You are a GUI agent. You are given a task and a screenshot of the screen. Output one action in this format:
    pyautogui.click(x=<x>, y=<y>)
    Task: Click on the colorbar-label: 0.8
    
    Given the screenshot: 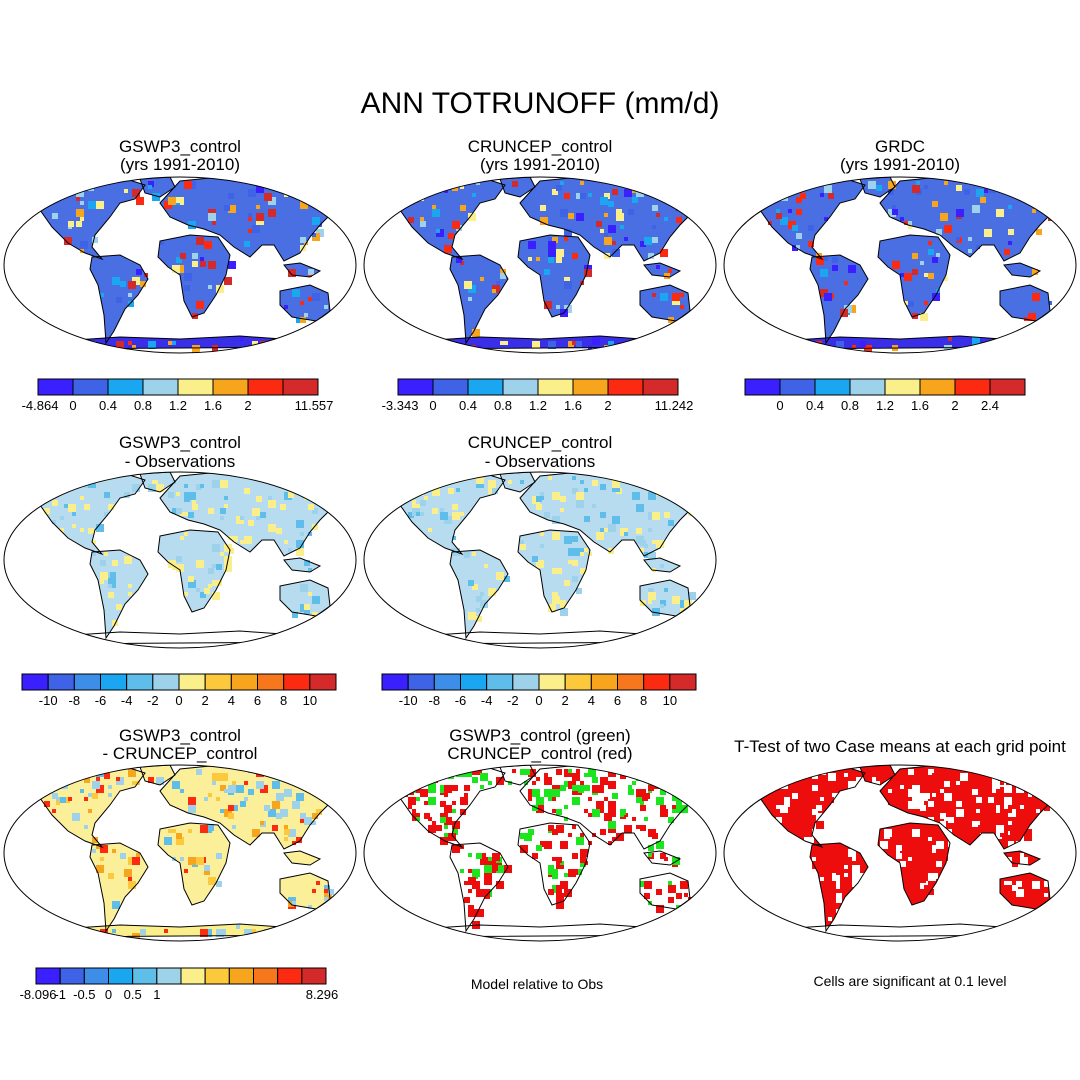 What is the action you would take?
    pyautogui.click(x=503, y=405)
    